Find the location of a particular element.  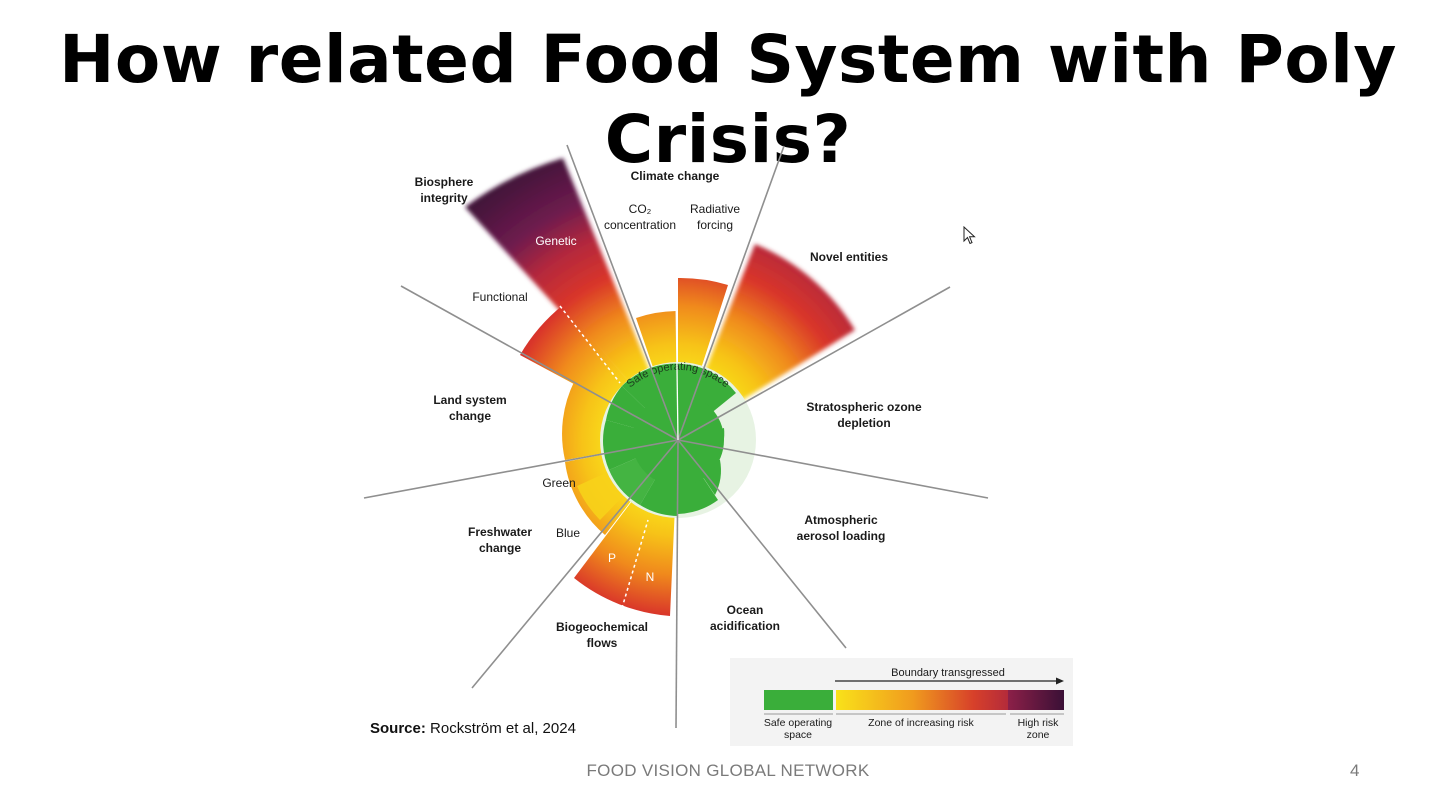

page-number: 4 is located at coordinates (1355, 770).